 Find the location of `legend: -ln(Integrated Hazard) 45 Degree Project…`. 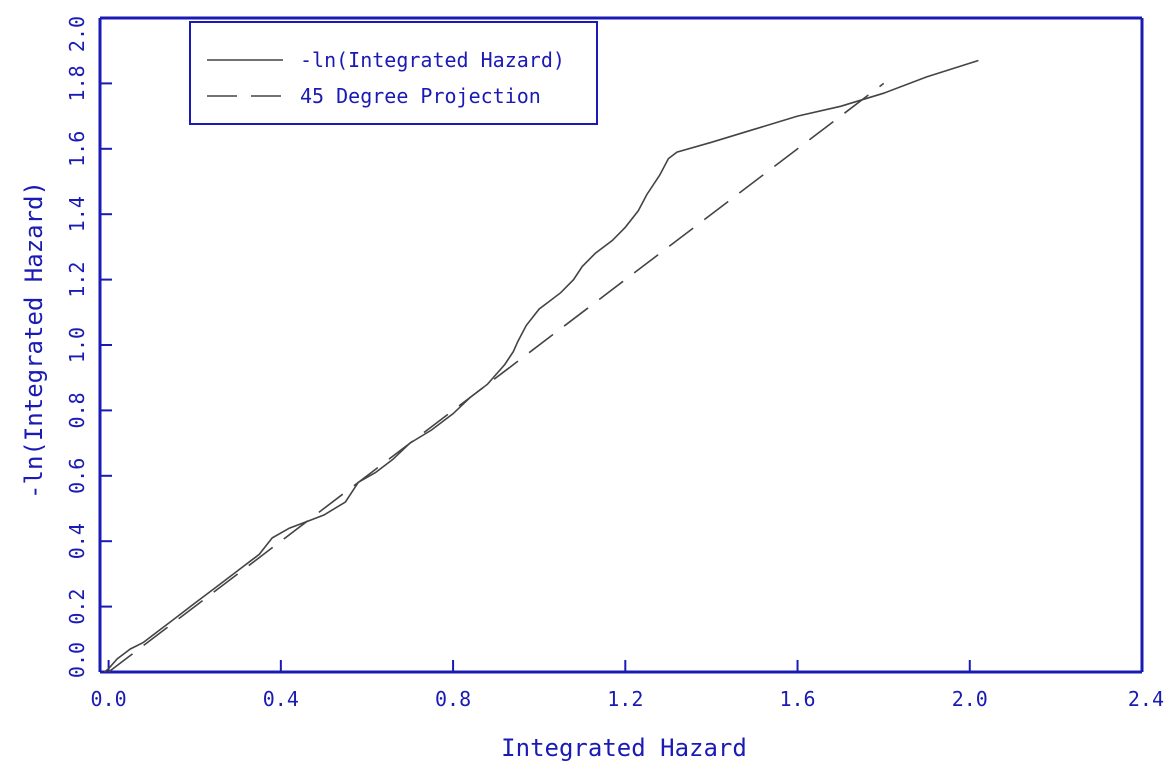

legend: -ln(Integrated Hazard) 45 Degree Project… is located at coordinates (393, 73).